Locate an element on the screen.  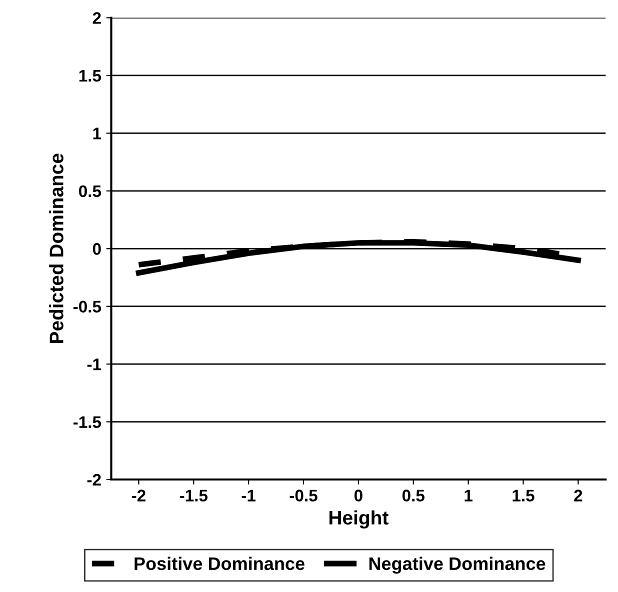
x-tick-label: 2 is located at coordinates (578, 496).